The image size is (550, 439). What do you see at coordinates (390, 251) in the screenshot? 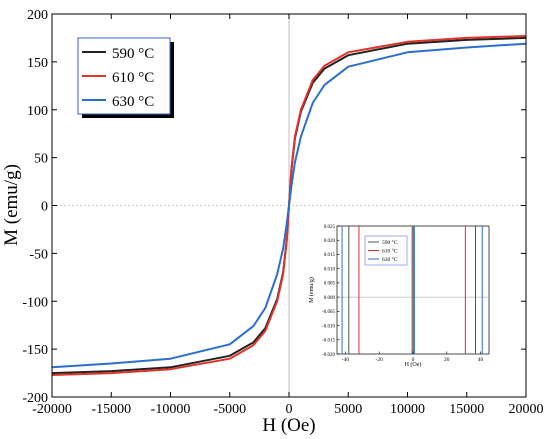
I see `inset-legend-label-2: 610 °C` at bounding box center [390, 251].